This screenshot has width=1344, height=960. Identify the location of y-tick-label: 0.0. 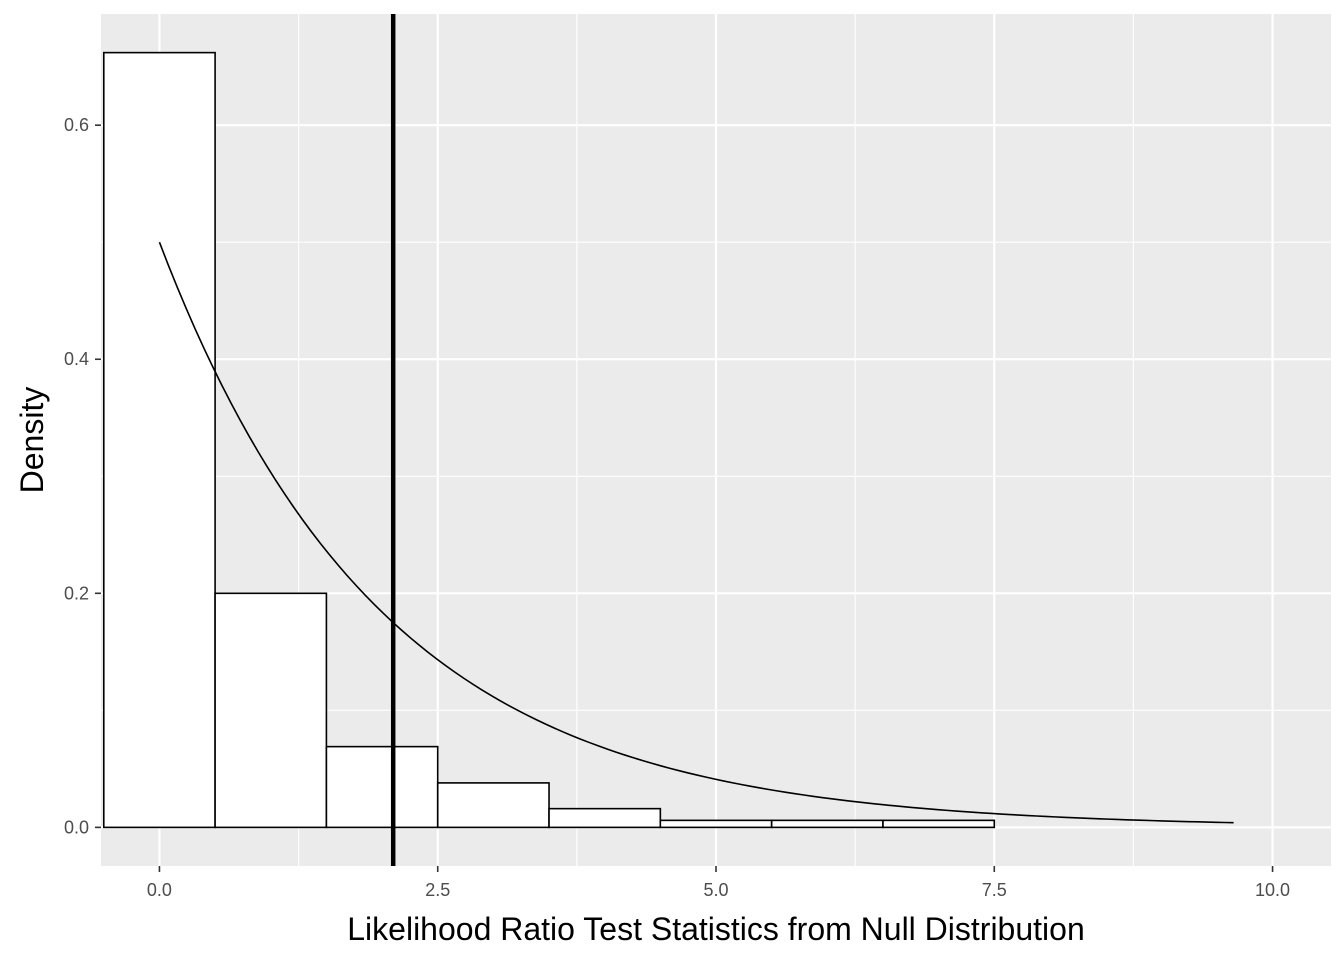
(76, 827).